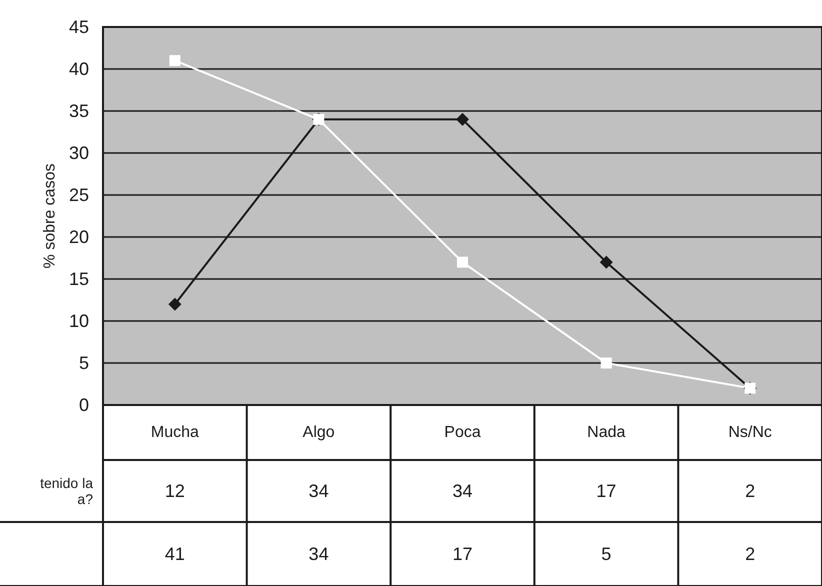  Describe the element at coordinates (78, 237) in the screenshot. I see `y-tick-label: 20` at that location.